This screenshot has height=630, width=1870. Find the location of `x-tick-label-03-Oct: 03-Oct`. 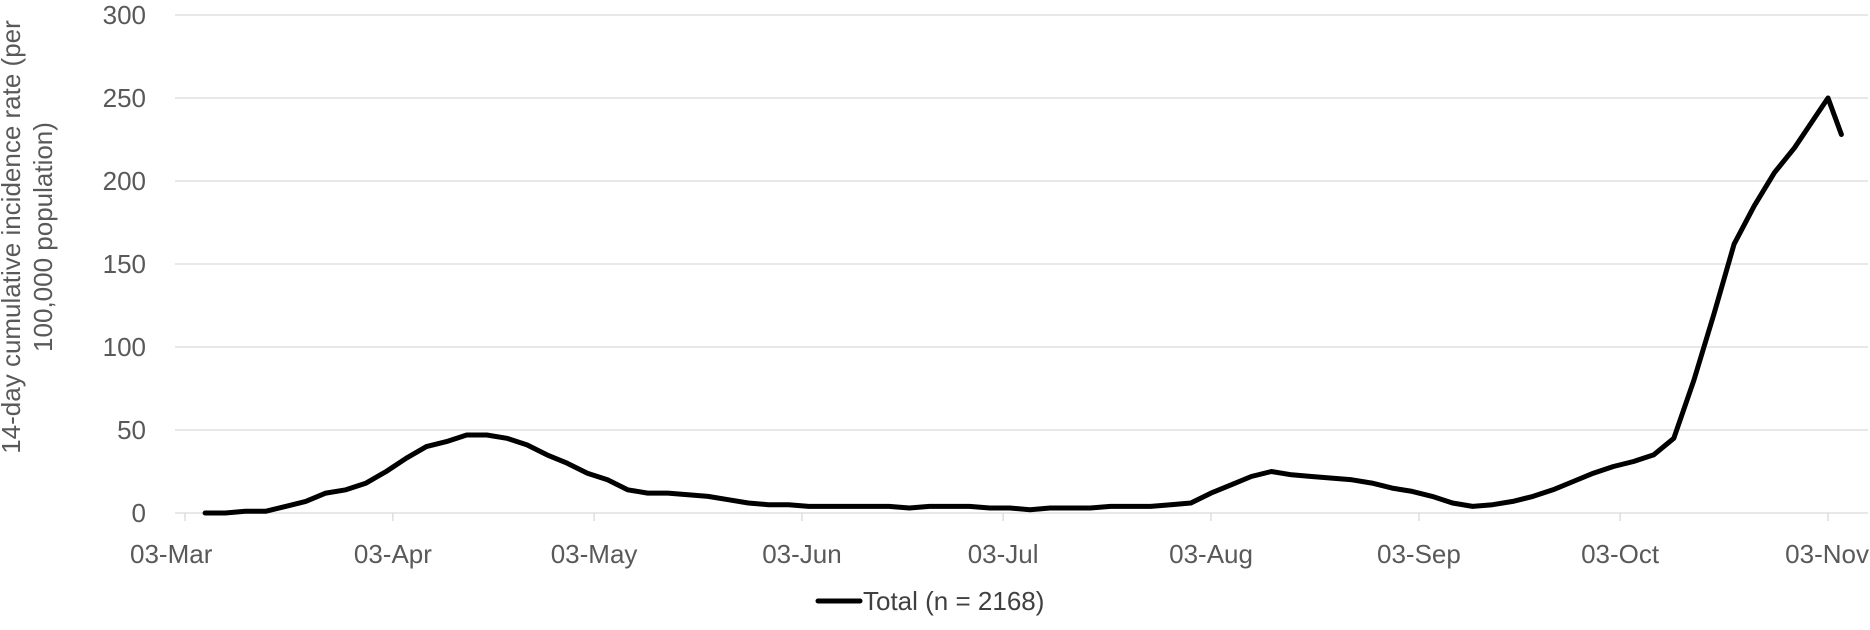

x-tick-label-03-Oct: 03-Oct is located at coordinates (1620, 554).